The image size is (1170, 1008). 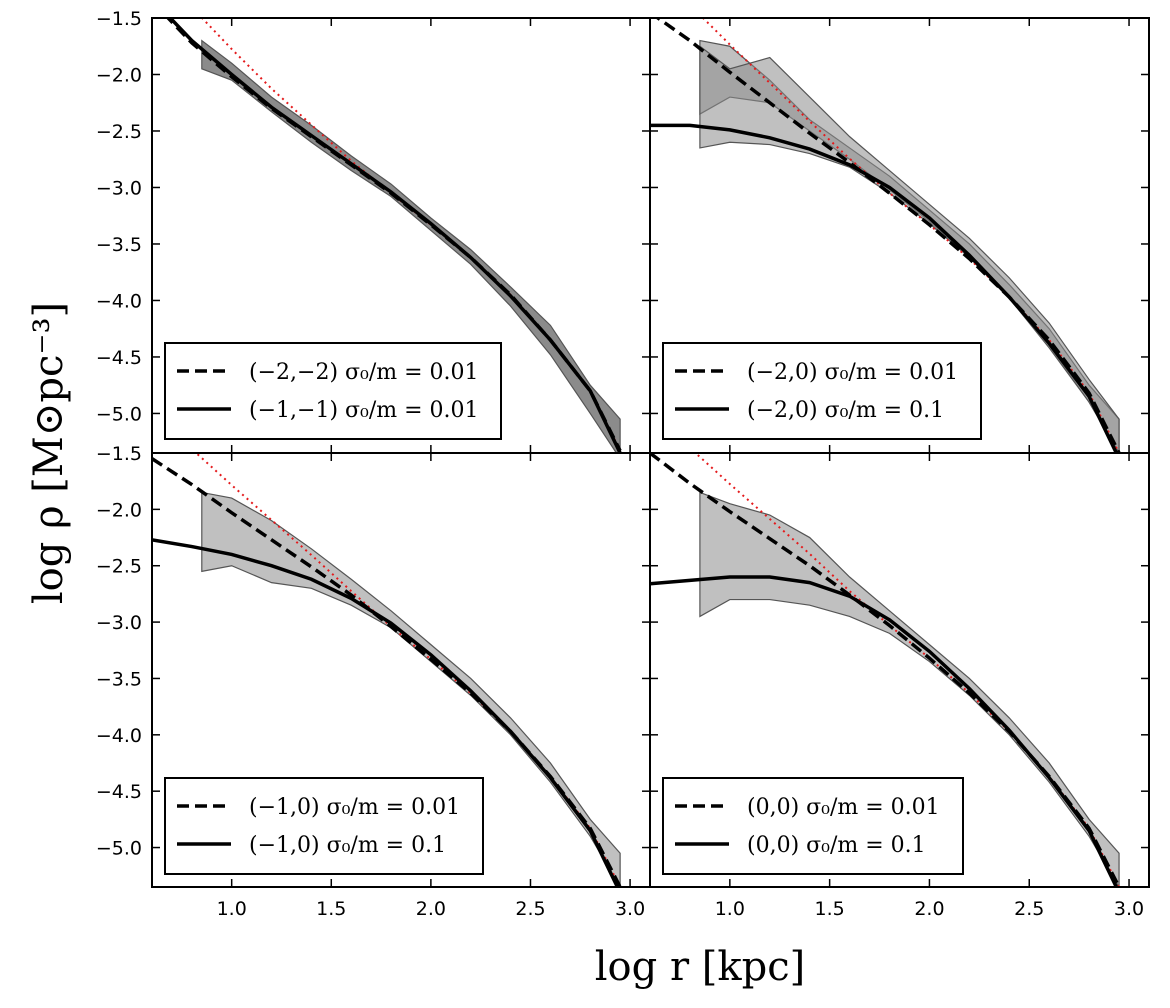 I want to click on legend-entry-label: (0,0) σ₀/m = 0.1, so click(x=836, y=845).